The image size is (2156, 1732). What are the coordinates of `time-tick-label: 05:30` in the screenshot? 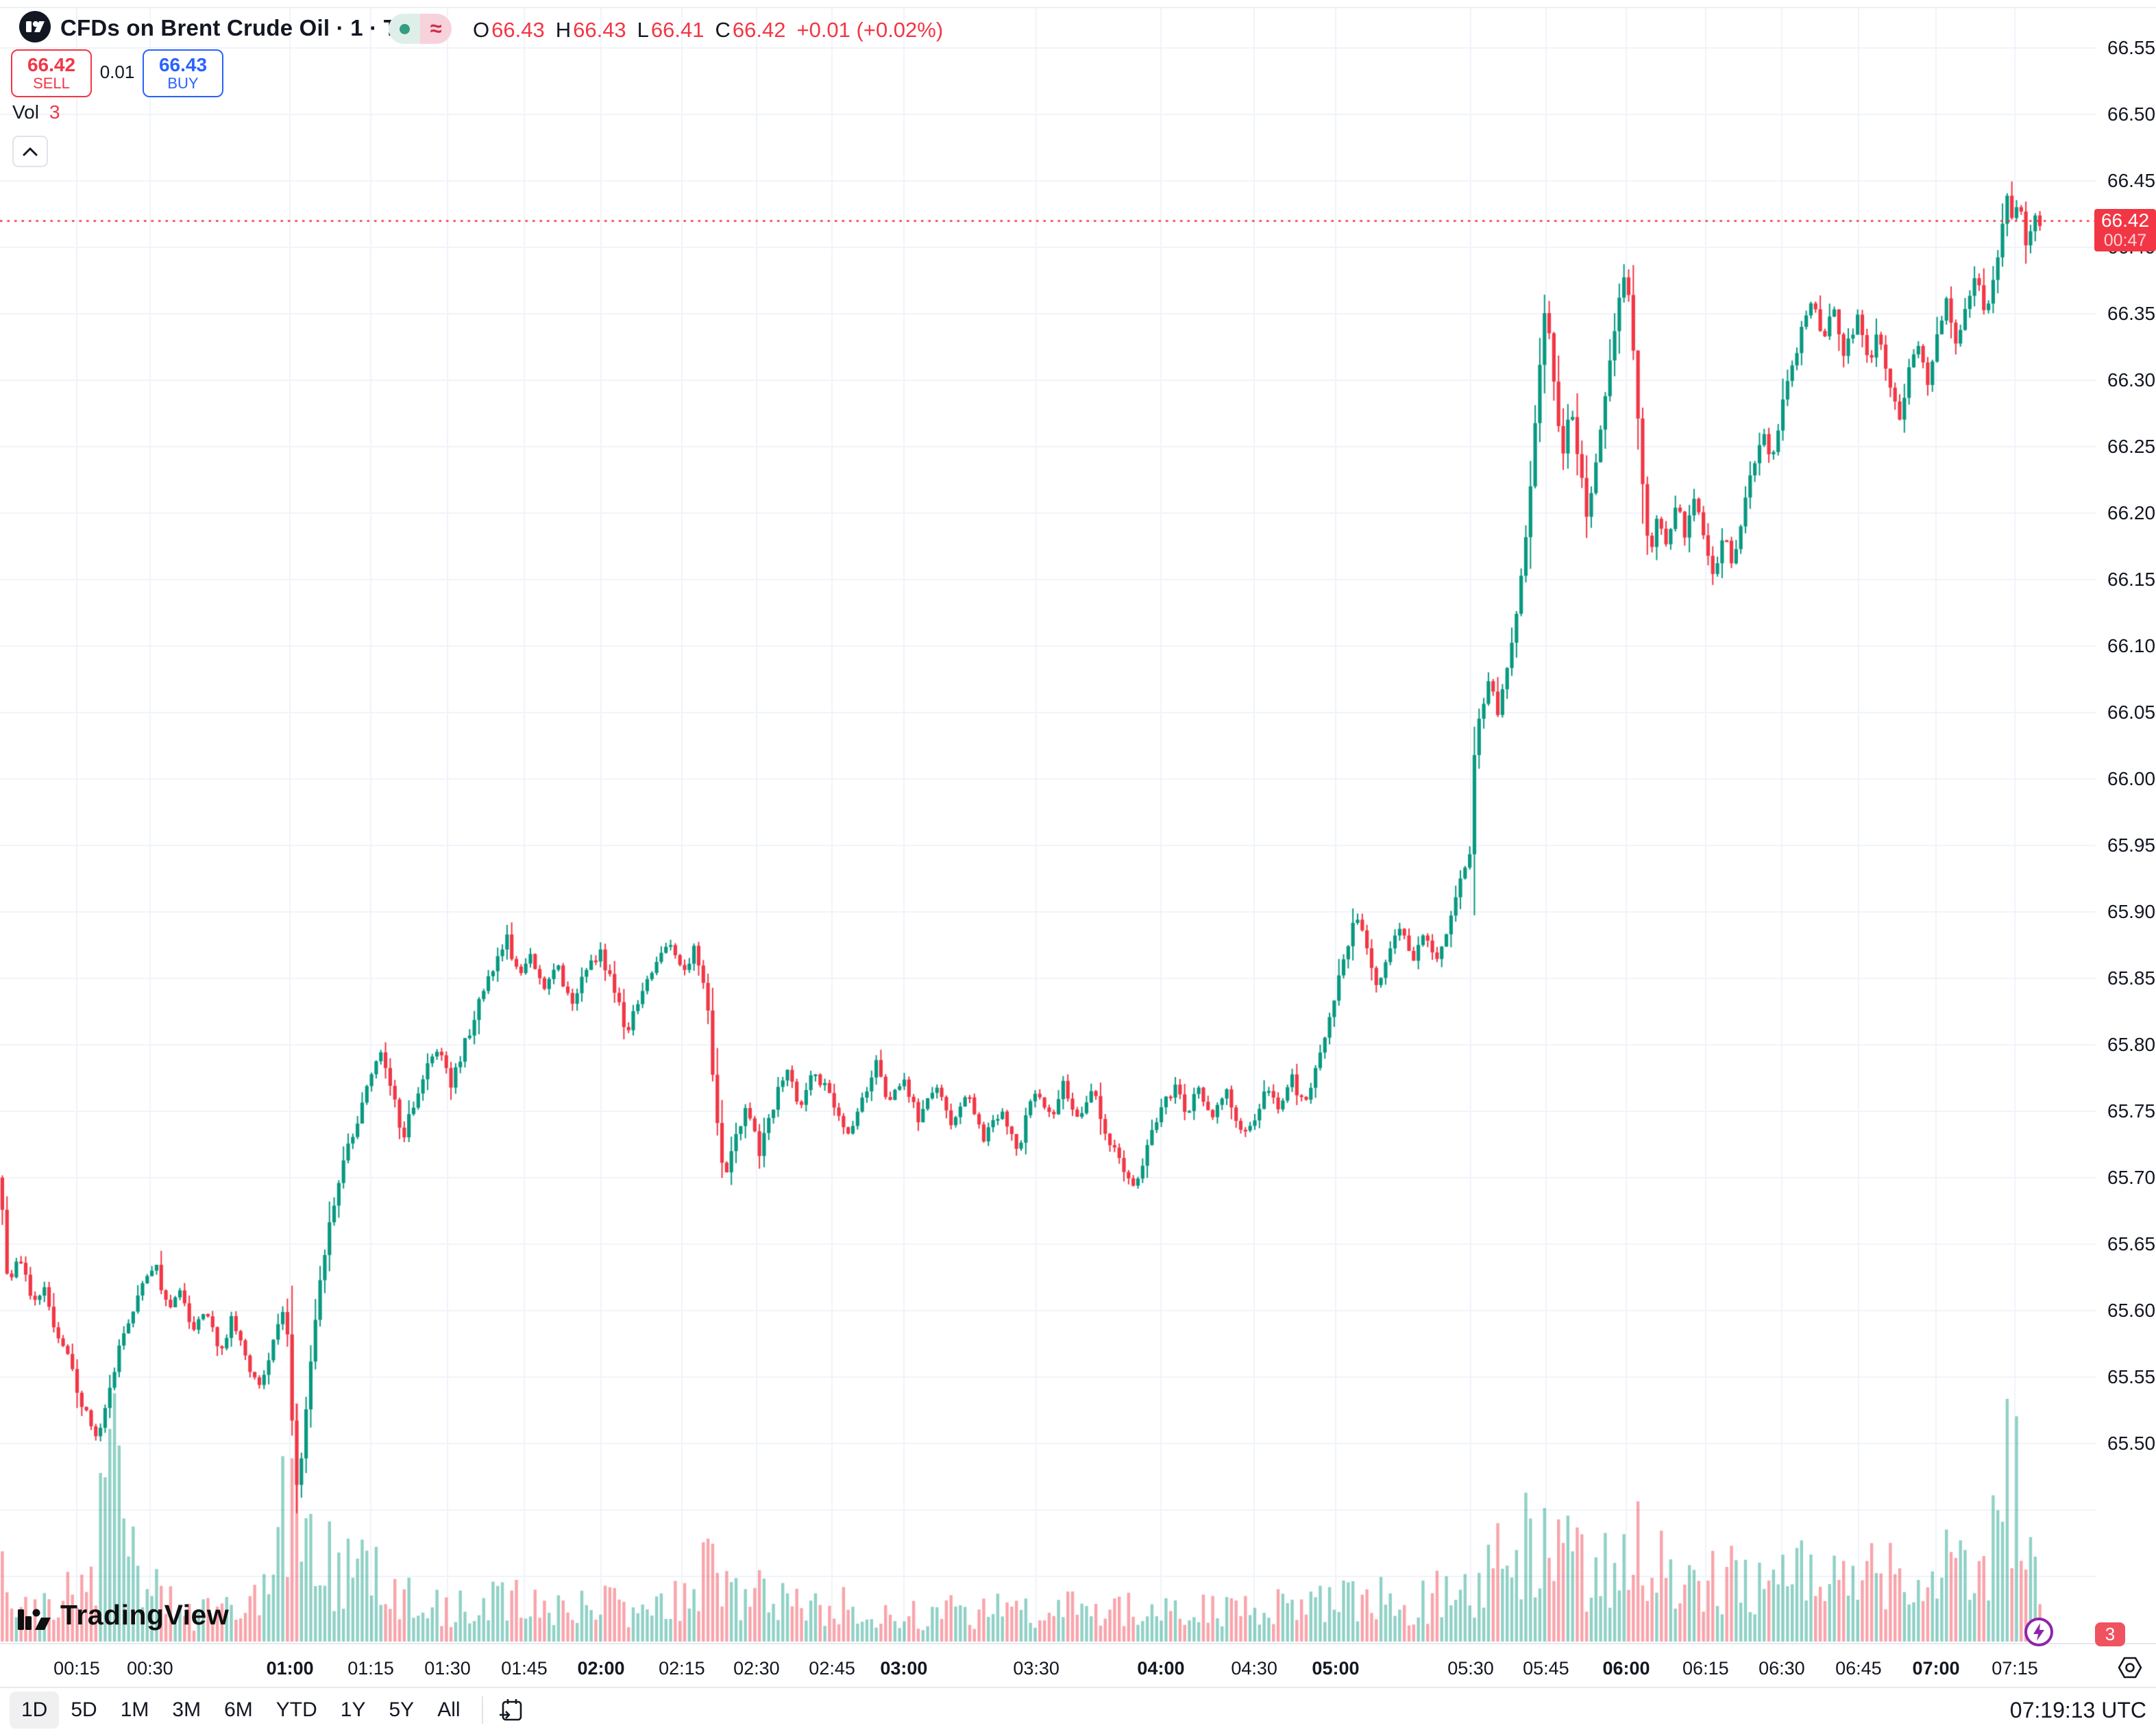 It's located at (1470, 1668).